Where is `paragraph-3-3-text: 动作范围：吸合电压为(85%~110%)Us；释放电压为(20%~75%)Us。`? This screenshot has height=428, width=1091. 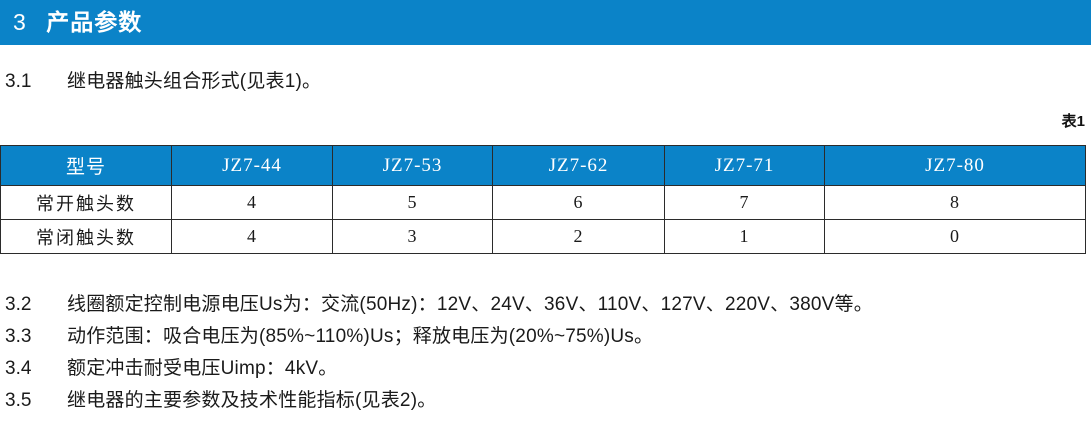 paragraph-3-3-text: 动作范围：吸合电压为(85%~110%)Us；释放电压为(20%~75%)Us。 is located at coordinates (360, 336).